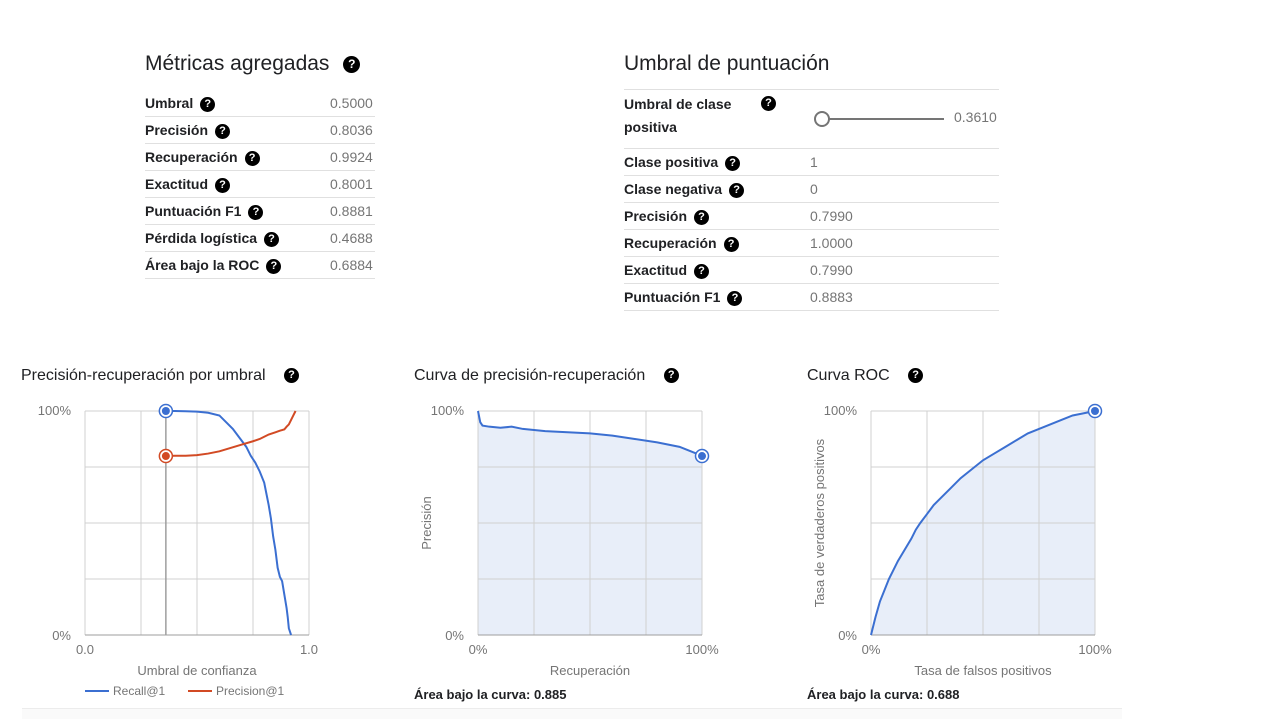 The image size is (1280, 719). I want to click on metric-row: Recuperación? 0.9924, so click(260, 157).